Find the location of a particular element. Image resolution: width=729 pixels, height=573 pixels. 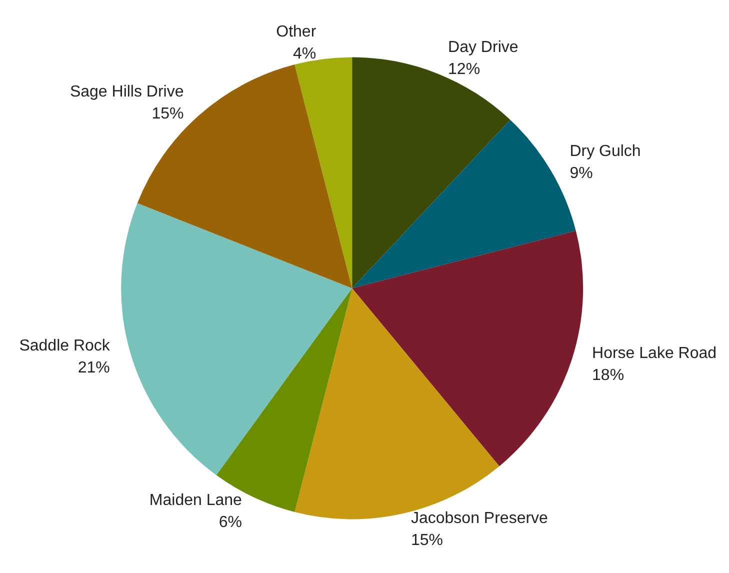

slice-label: Saddle Rock is located at coordinates (65, 346).